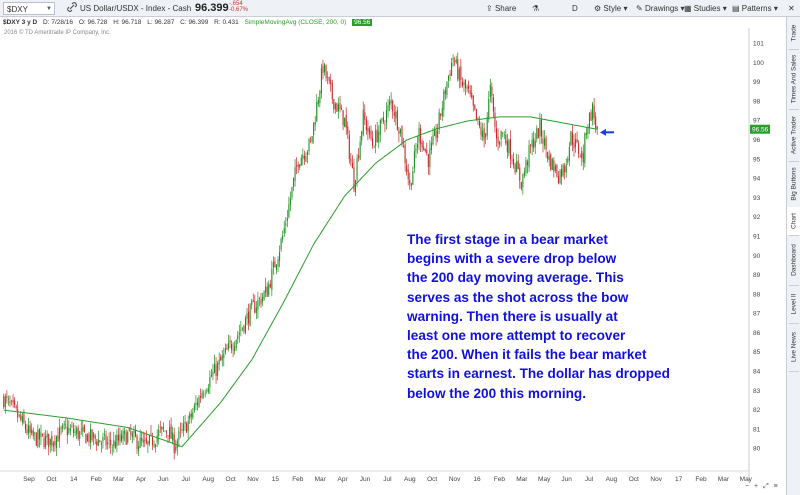 The height and width of the screenshot is (495, 800). Describe the element at coordinates (93, 22) in the screenshot. I see `info-open: O: 96.728` at that location.